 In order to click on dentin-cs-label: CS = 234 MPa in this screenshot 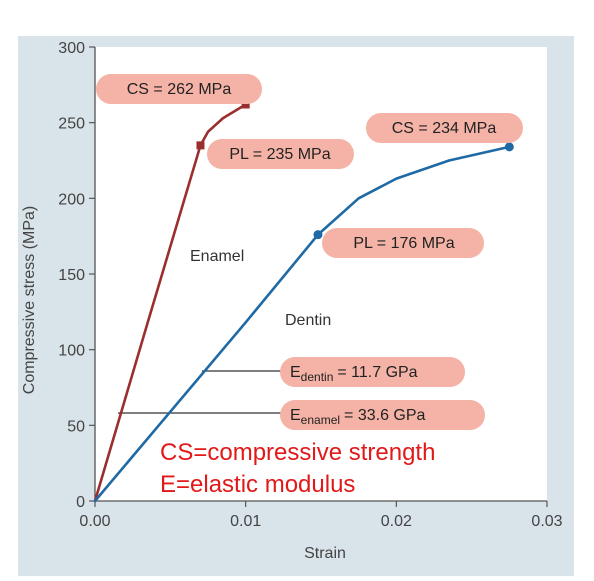, I will do `click(444, 128)`.